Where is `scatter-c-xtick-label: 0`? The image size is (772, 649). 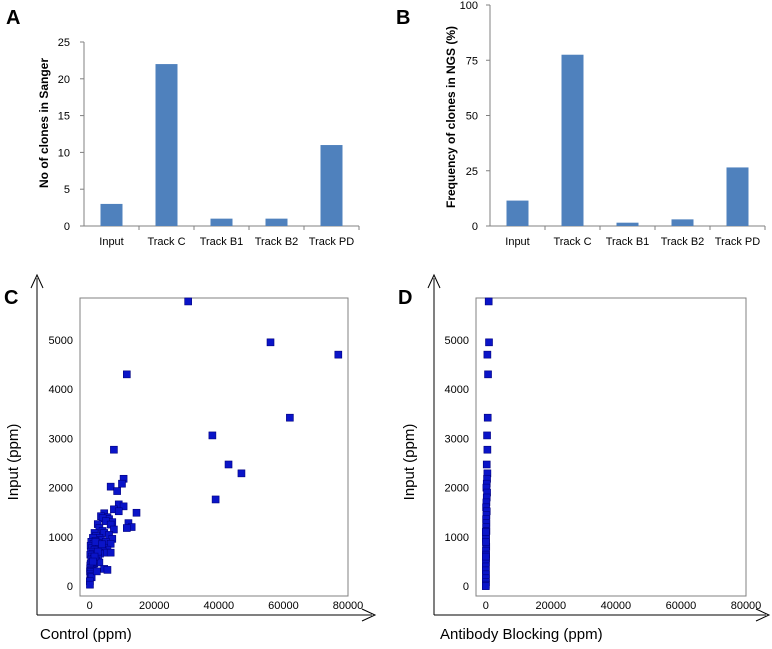
scatter-c-xtick-label: 0 is located at coordinates (90, 606).